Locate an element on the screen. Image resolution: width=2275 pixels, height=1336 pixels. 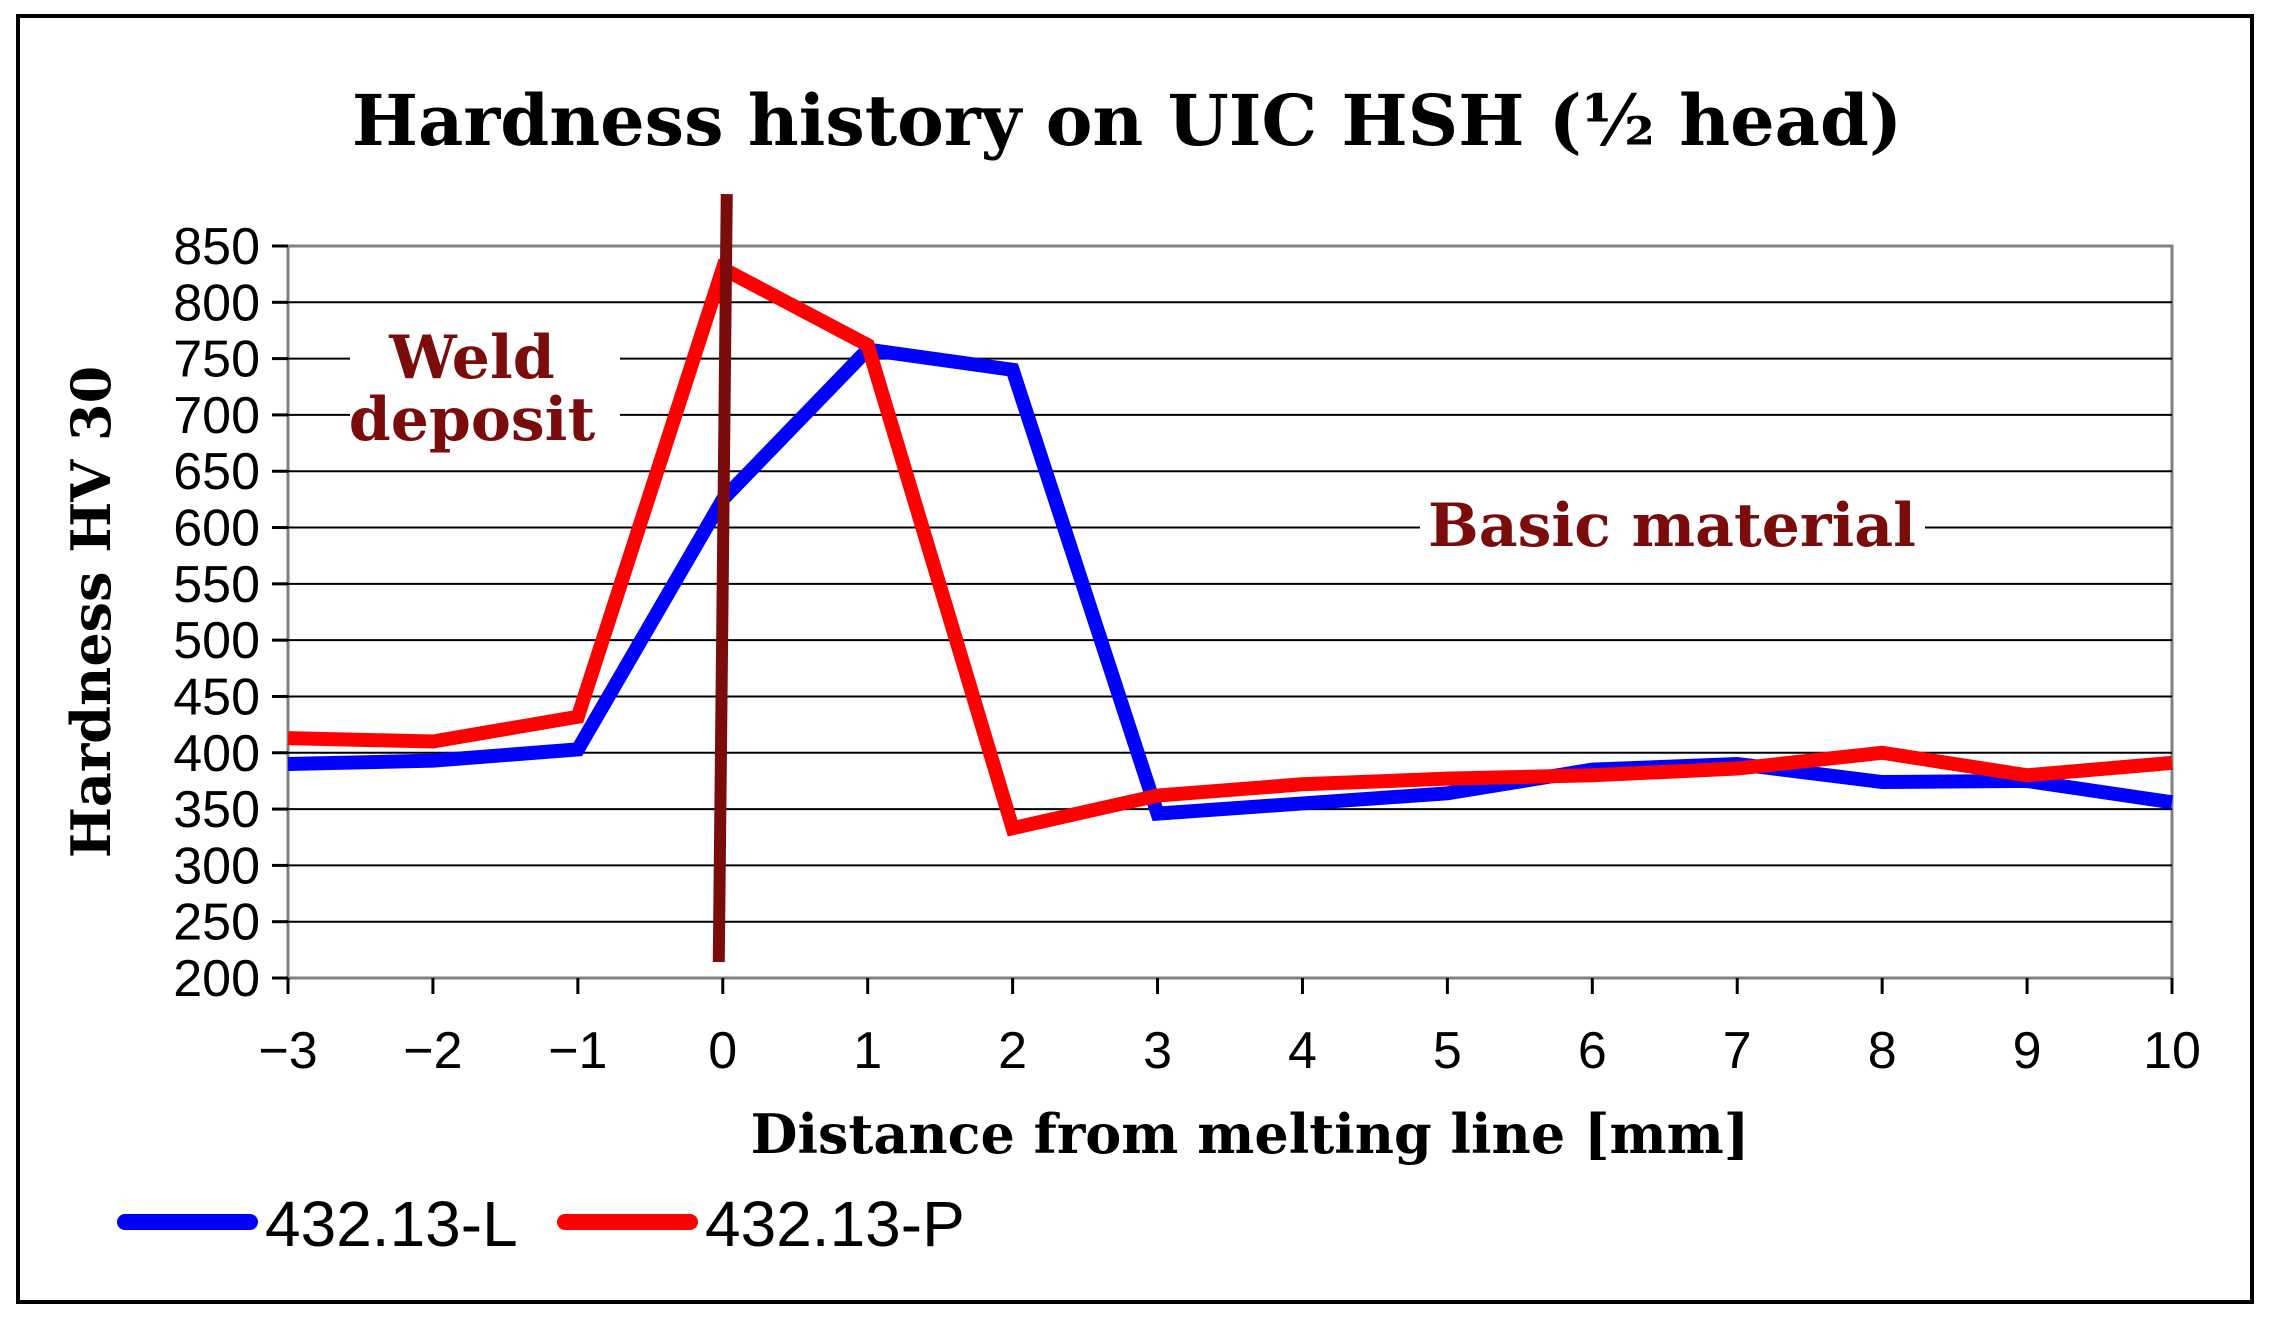
x-tick-label: 7 is located at coordinates (1737, 1051).